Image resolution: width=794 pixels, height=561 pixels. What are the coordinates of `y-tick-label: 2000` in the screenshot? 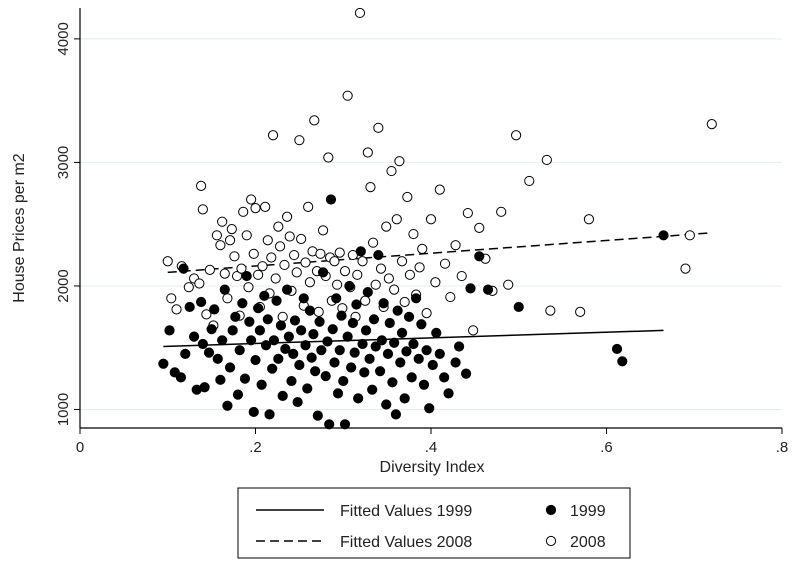 It's located at (63, 285).